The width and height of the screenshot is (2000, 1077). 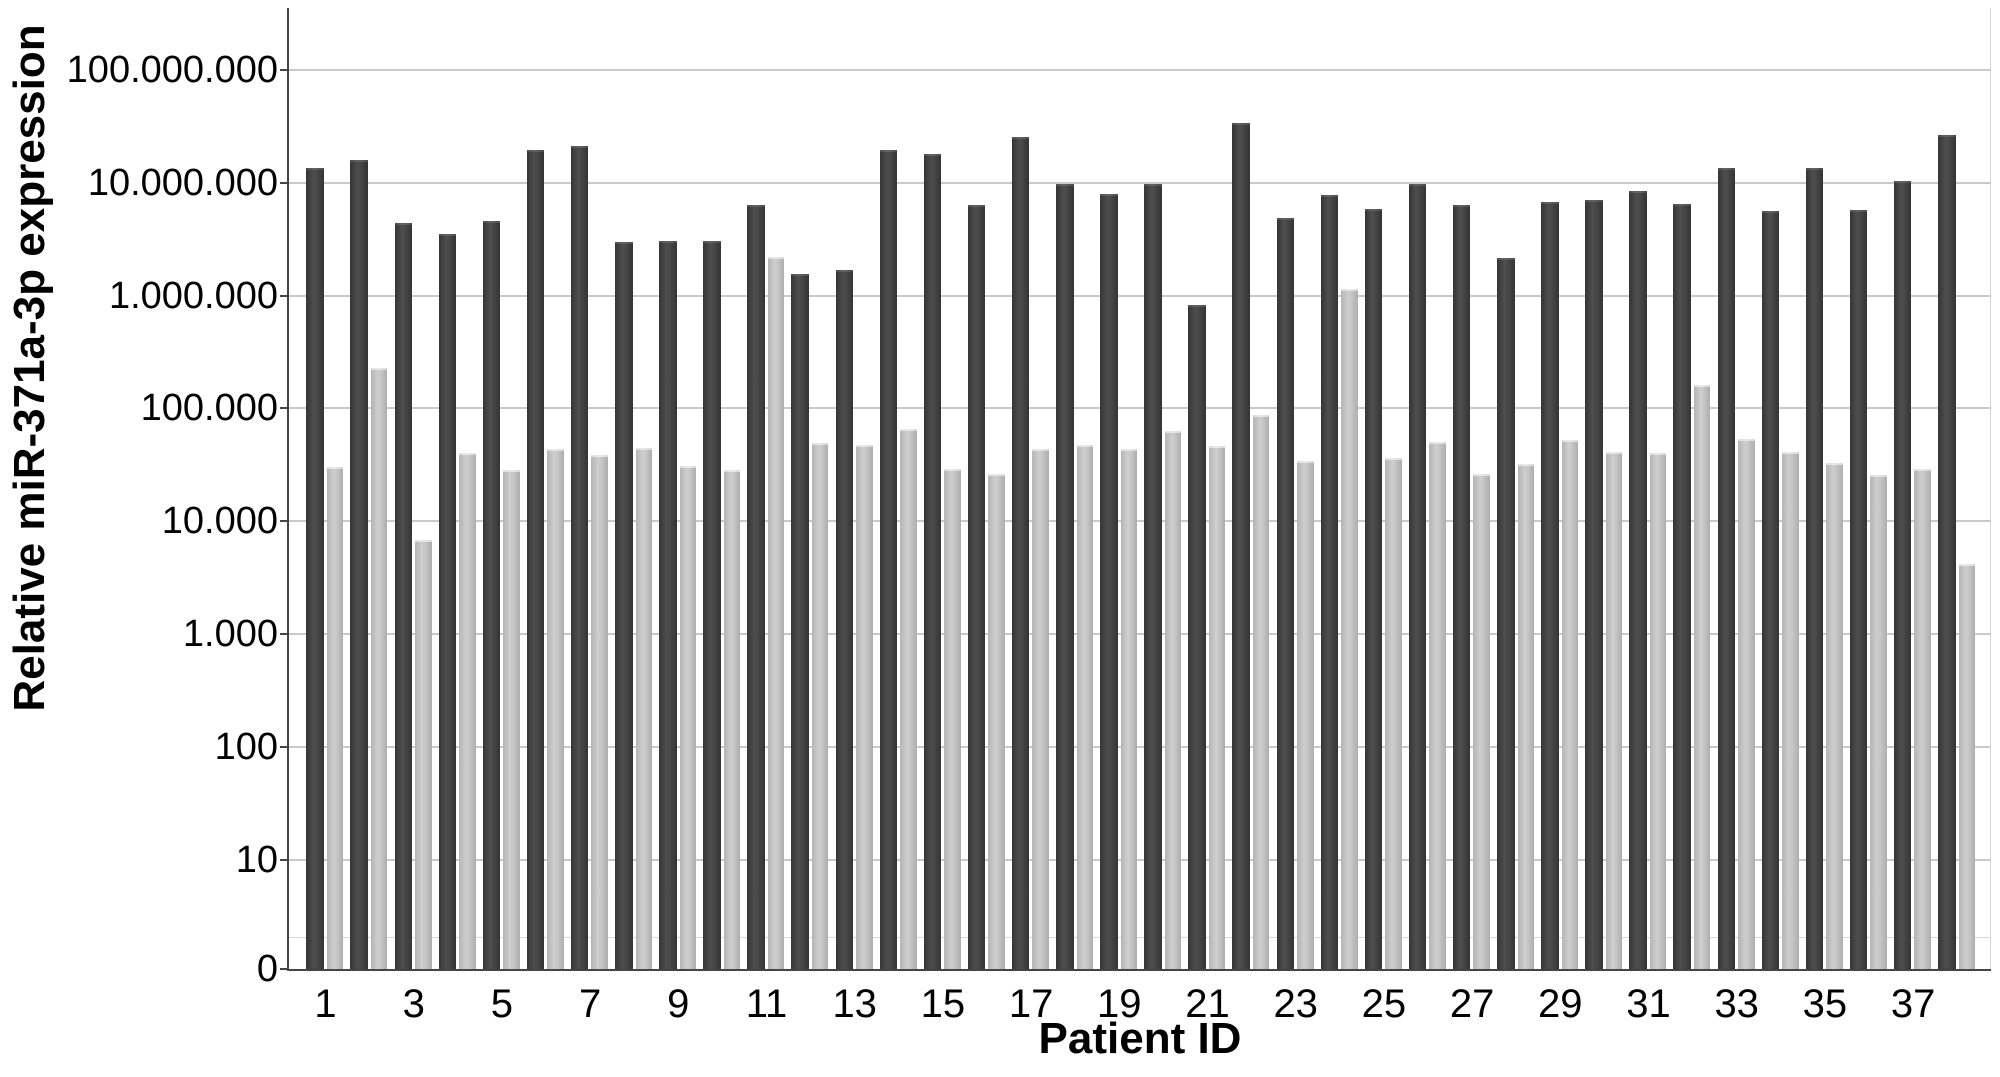 What do you see at coordinates (172, 69) in the screenshot?
I see `y-tick-label: 100.000.000` at bounding box center [172, 69].